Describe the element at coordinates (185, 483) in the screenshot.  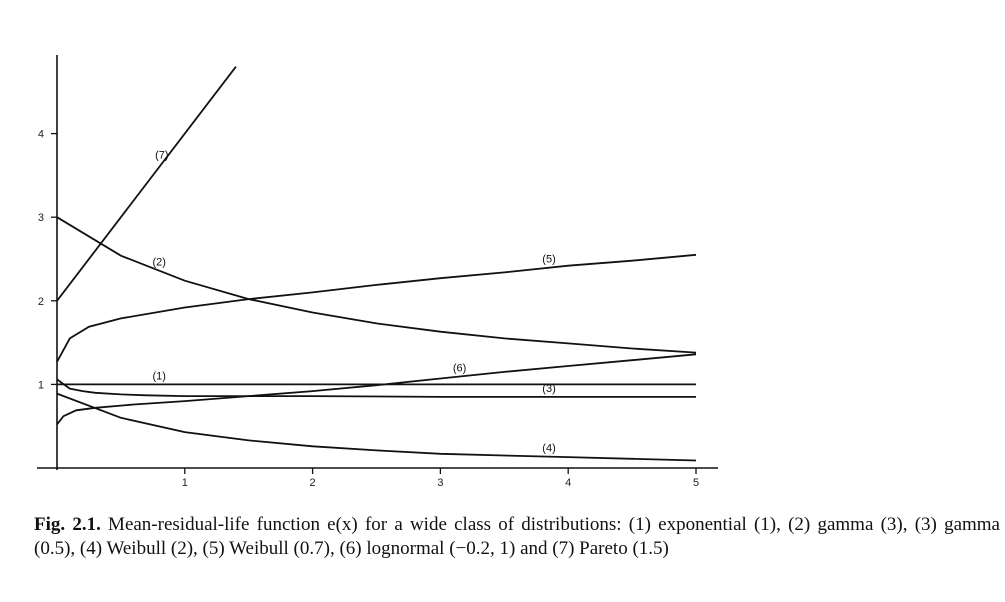
I see `x-tick-label: 1` at that location.